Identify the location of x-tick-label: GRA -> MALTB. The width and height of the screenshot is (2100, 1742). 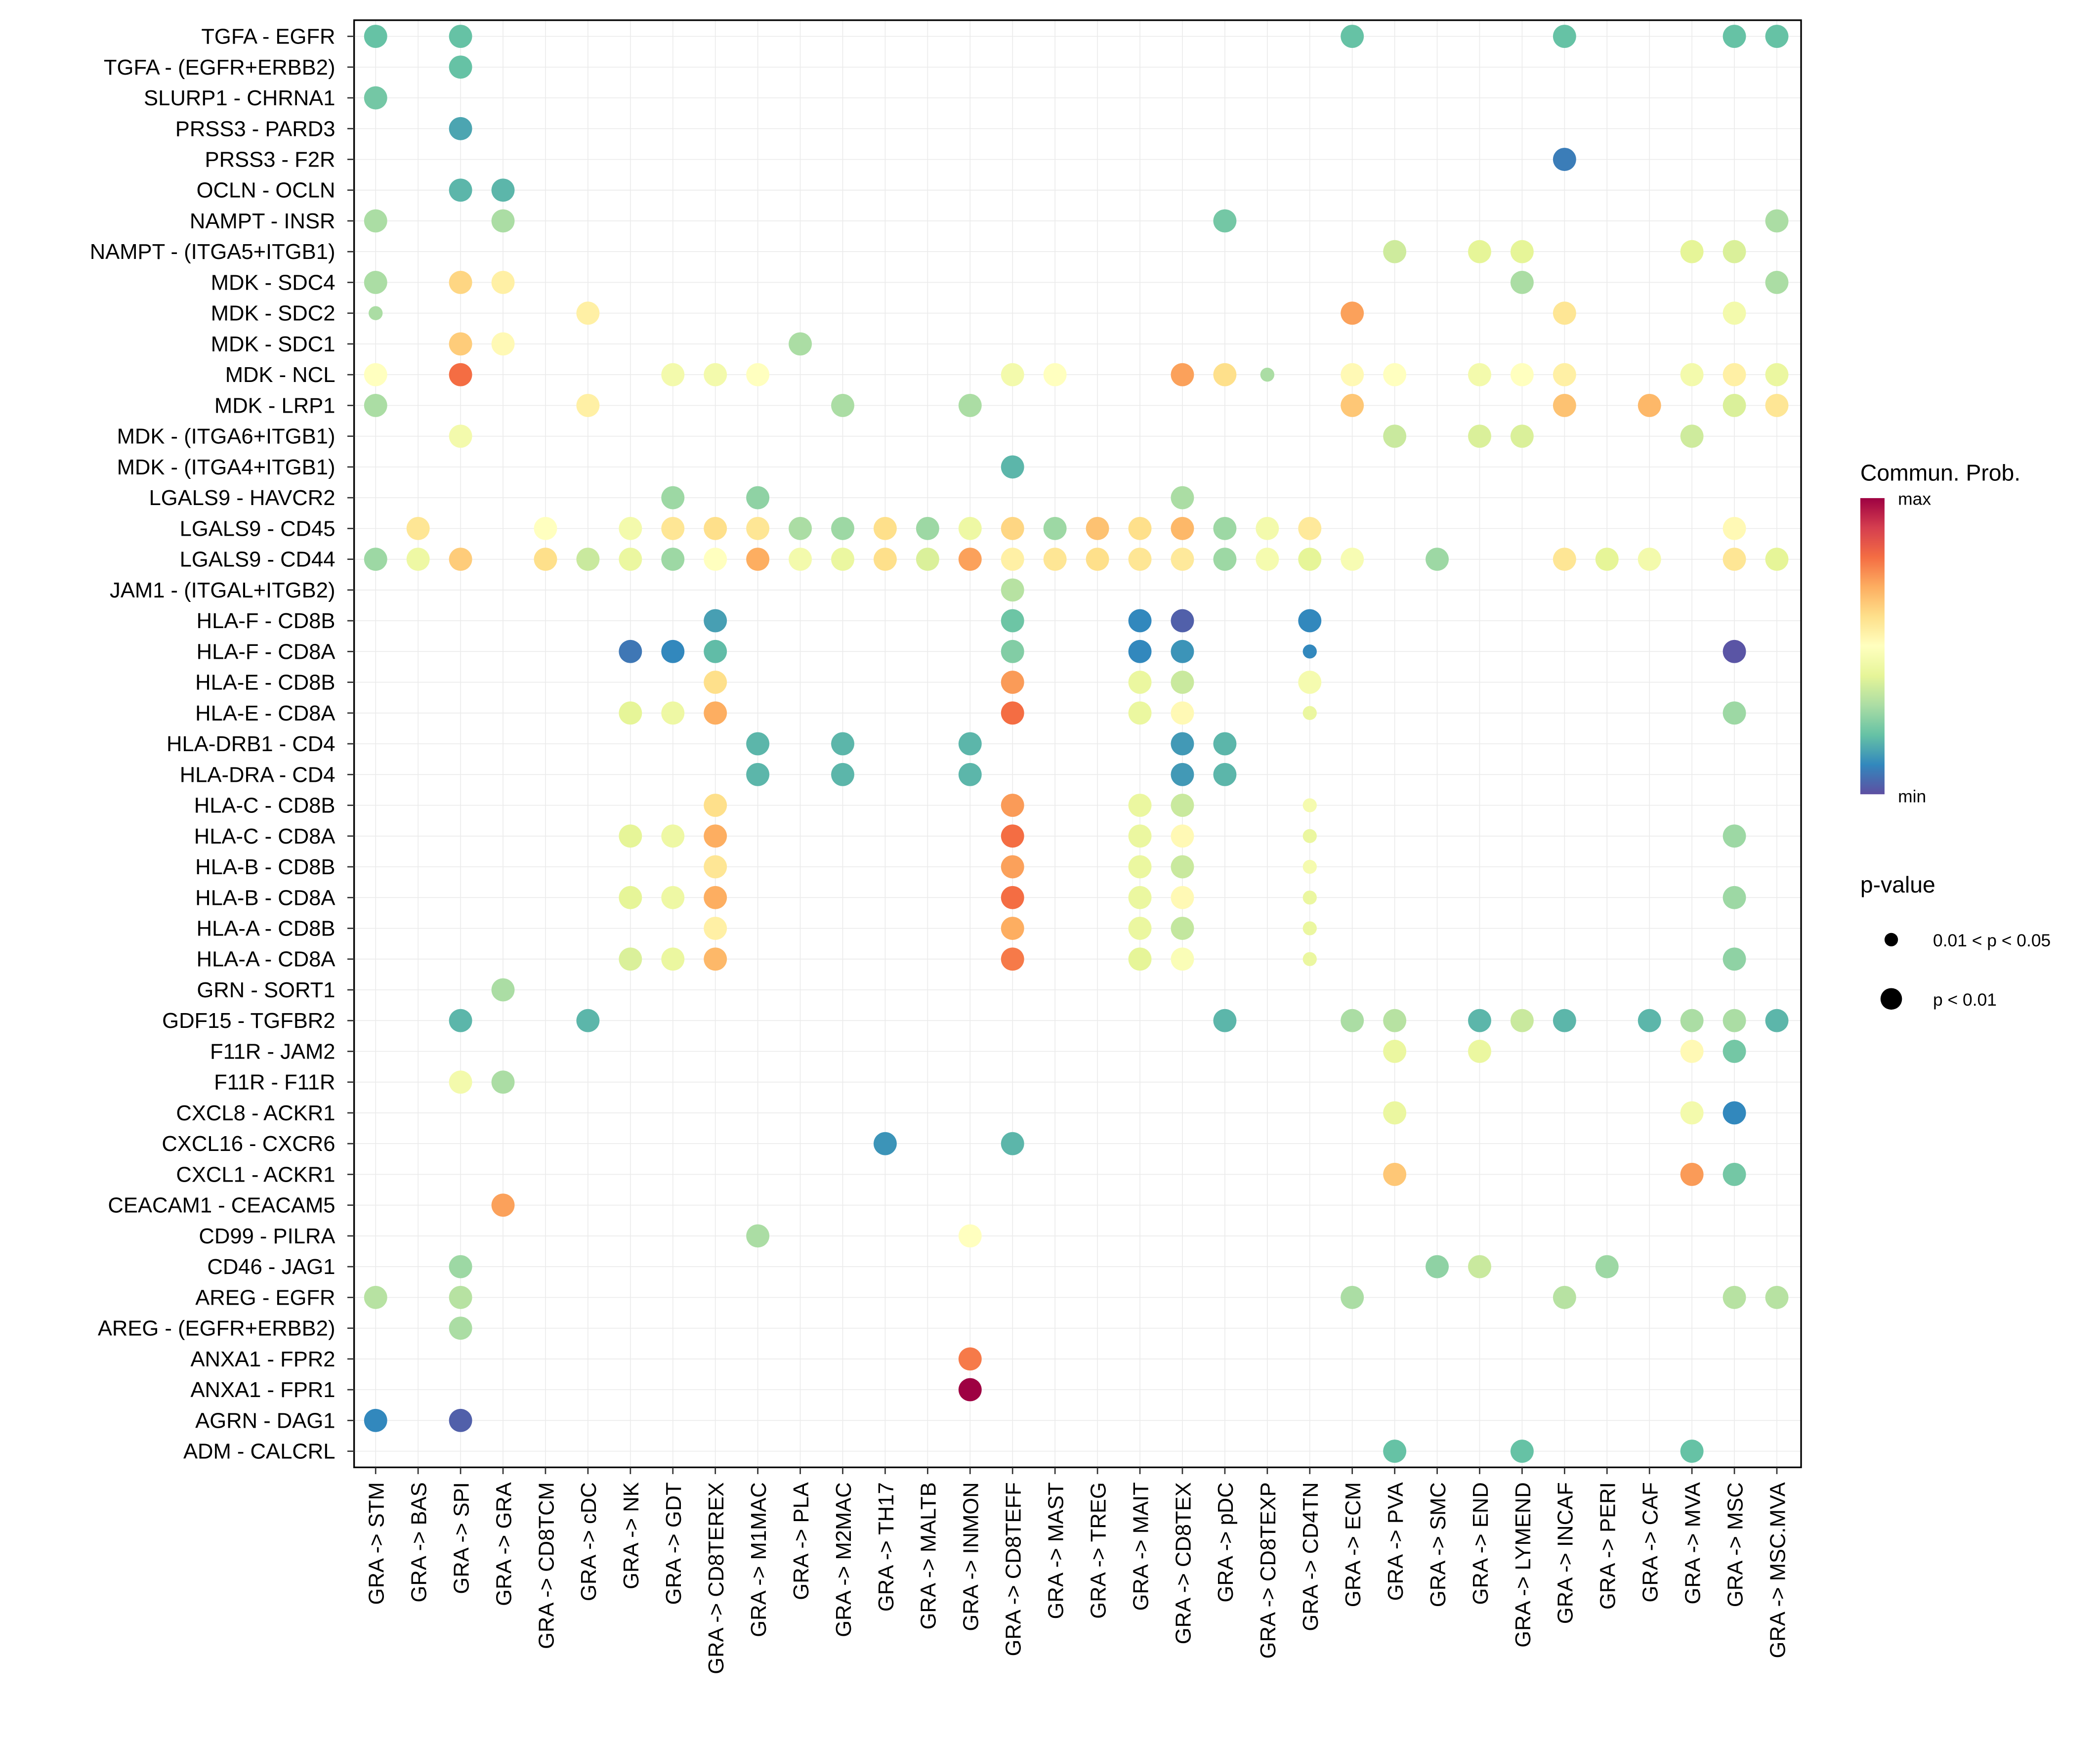
(929, 1555).